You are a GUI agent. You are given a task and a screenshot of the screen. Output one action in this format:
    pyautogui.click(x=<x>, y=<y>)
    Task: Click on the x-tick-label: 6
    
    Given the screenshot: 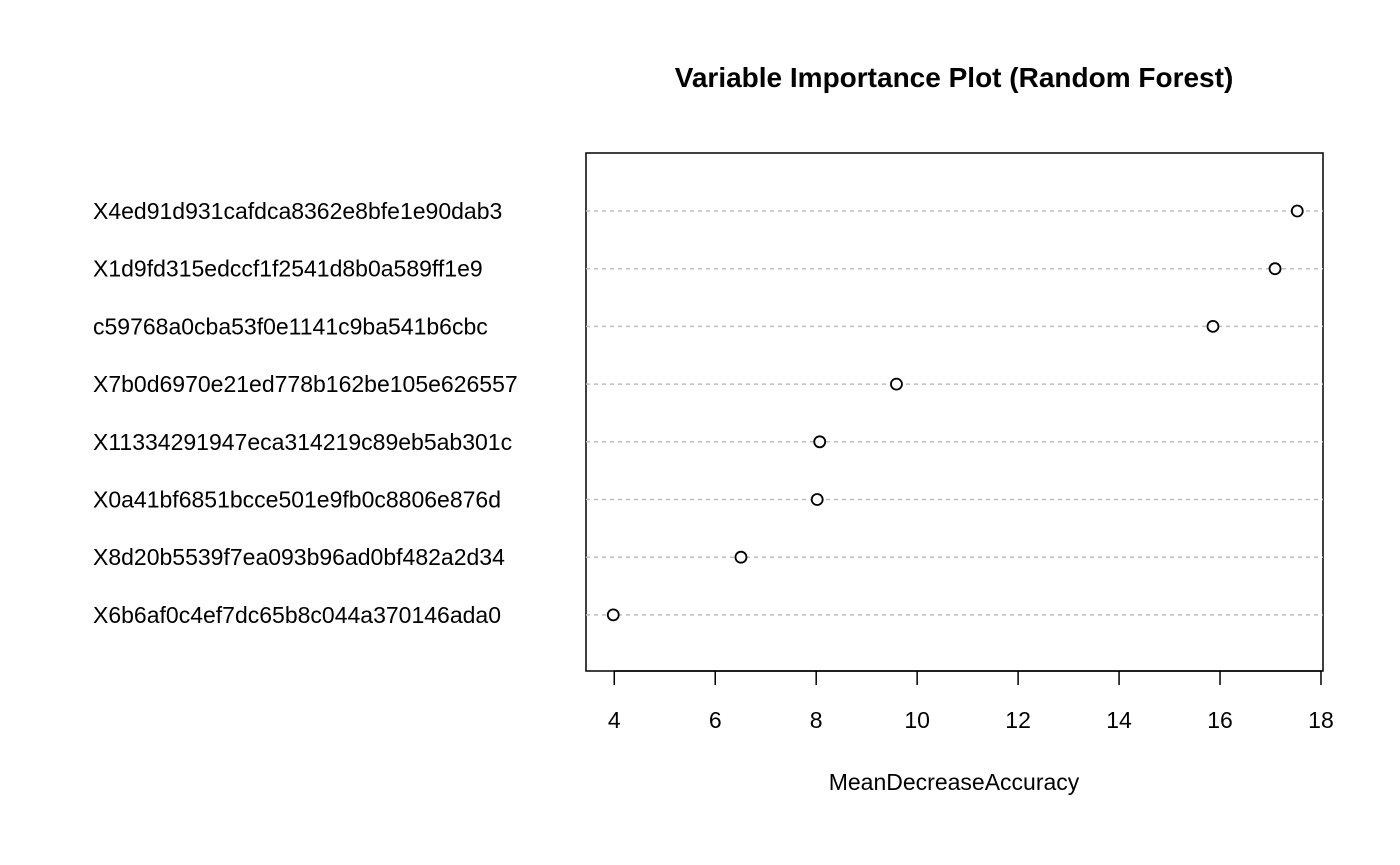 What is the action you would take?
    pyautogui.click(x=715, y=720)
    